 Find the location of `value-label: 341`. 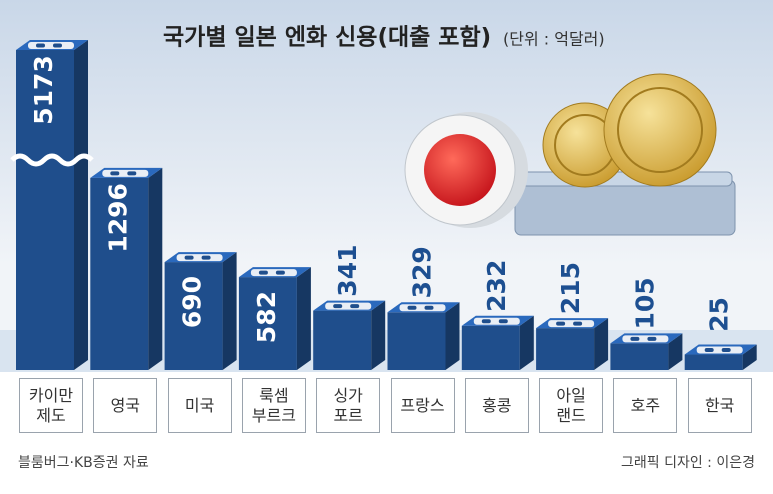

value-label: 341 is located at coordinates (347, 271).